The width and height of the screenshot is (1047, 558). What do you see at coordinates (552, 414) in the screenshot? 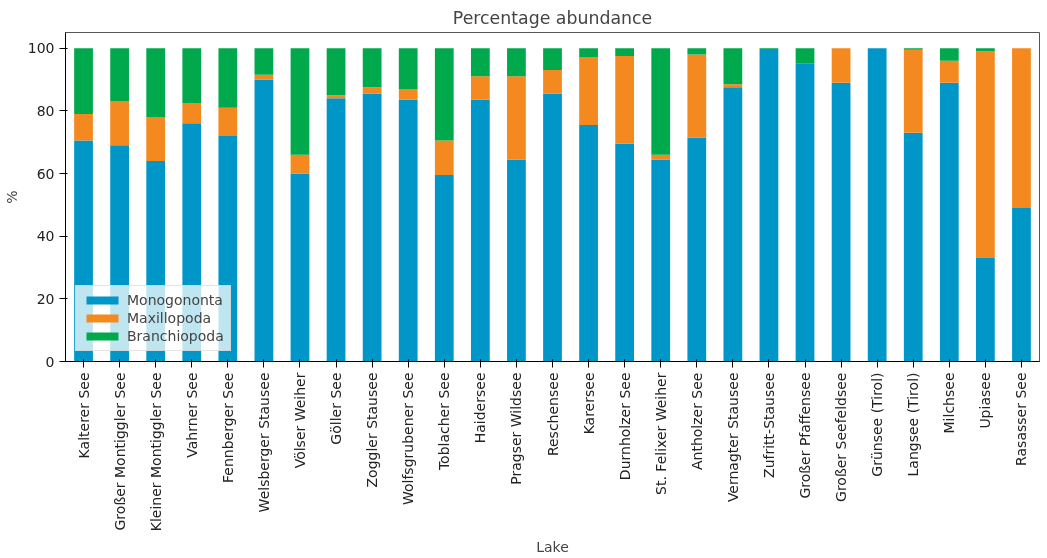
I see `x-tick-label: Reschensee` at bounding box center [552, 414].